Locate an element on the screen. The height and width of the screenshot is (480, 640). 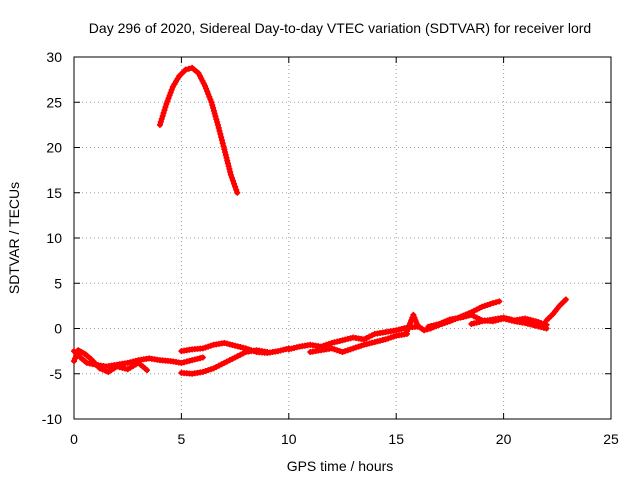
x-tick-label: 15 is located at coordinates (396, 439).